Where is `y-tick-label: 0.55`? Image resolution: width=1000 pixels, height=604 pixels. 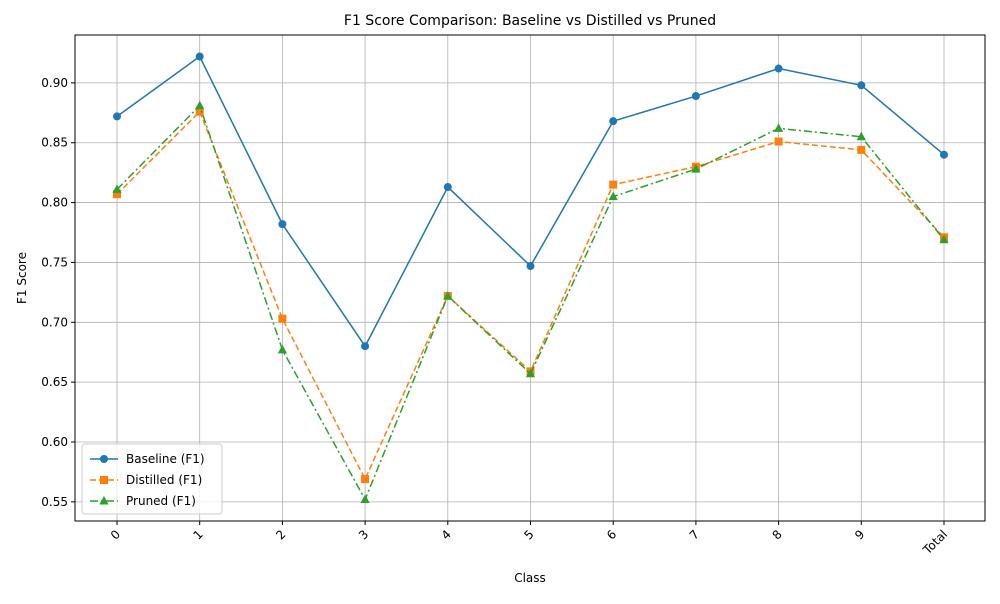 y-tick-label: 0.55 is located at coordinates (54, 502).